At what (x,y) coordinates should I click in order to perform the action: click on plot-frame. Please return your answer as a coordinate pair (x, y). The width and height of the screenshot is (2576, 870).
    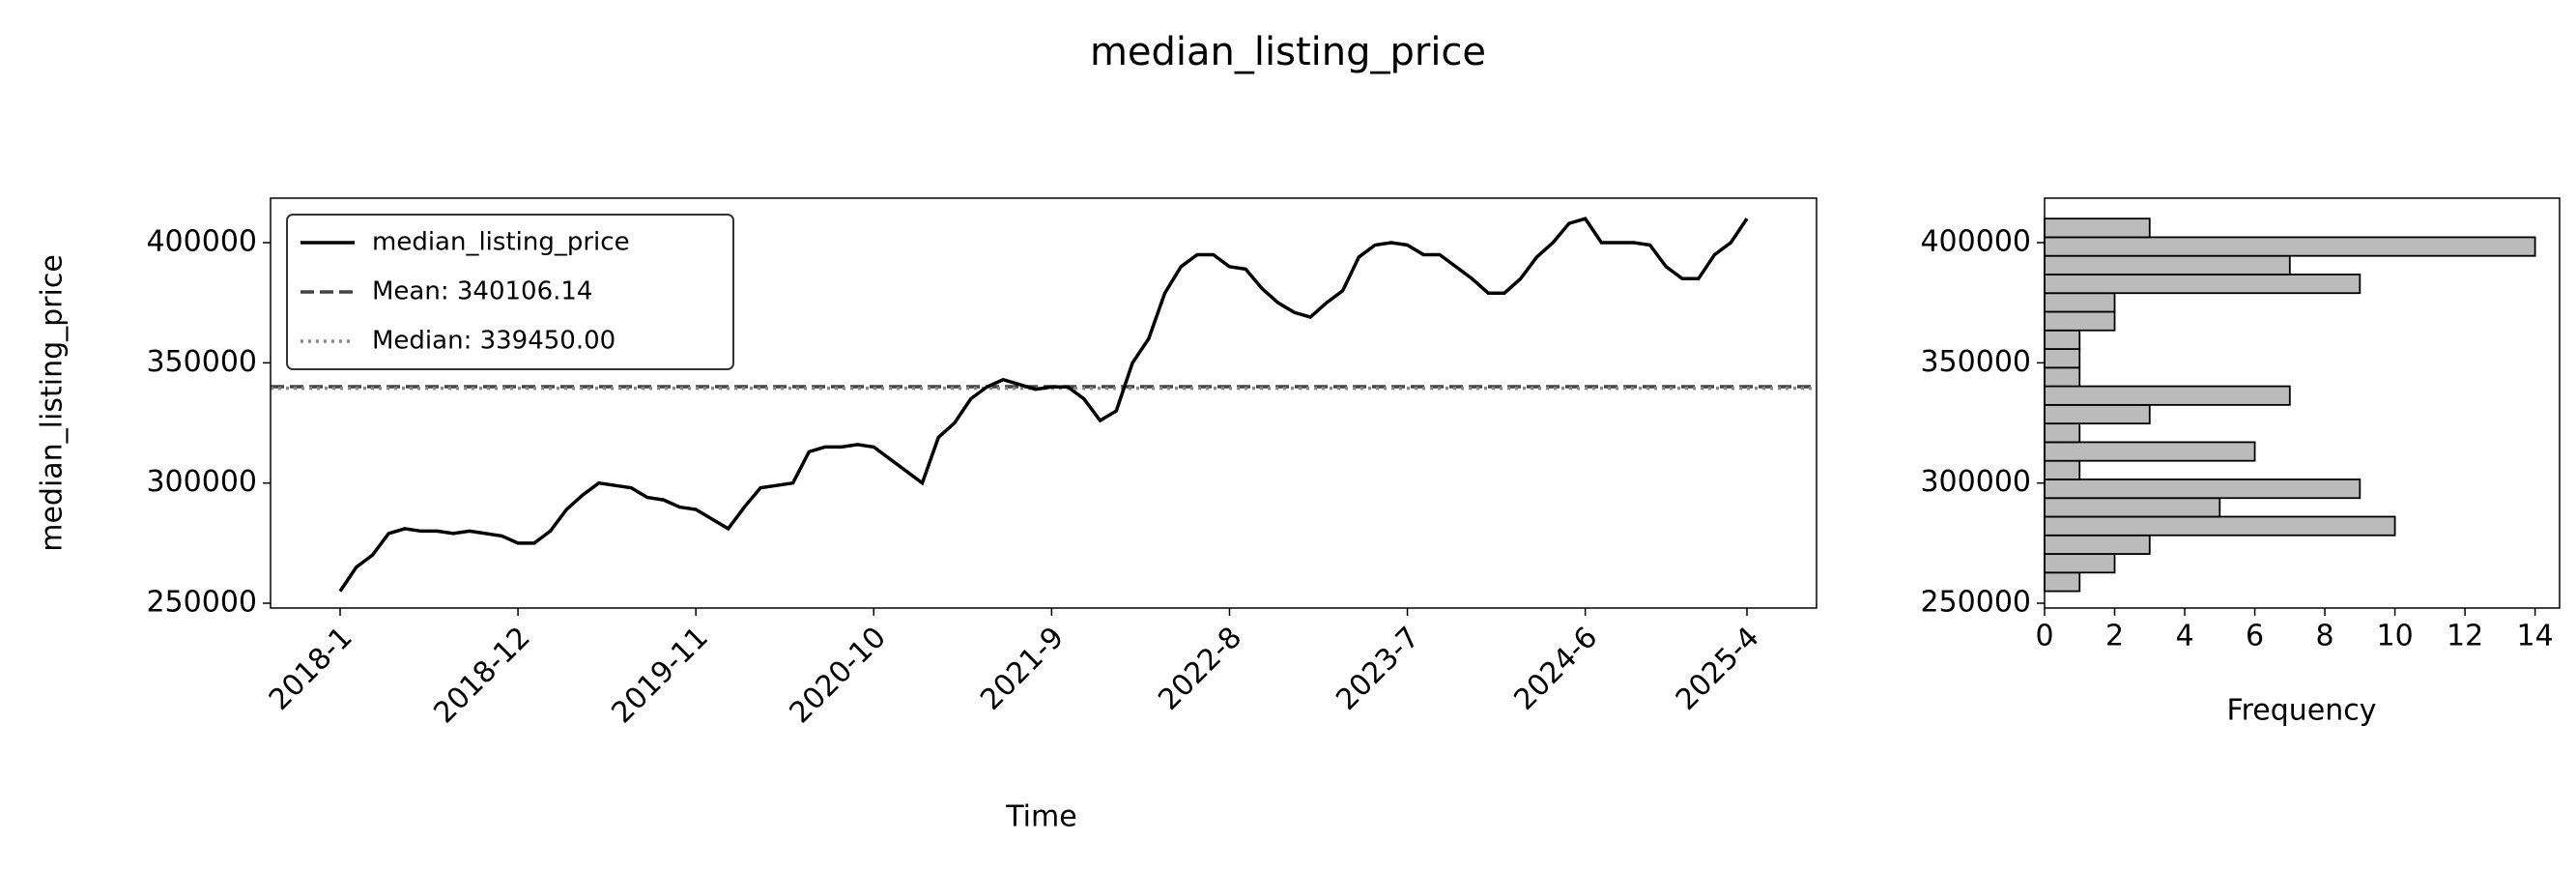
    Looking at the image, I should click on (2302, 403).